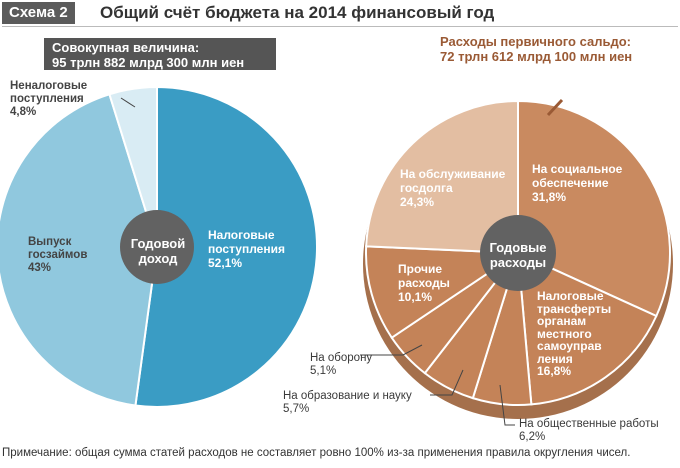  What do you see at coordinates (577, 169) in the screenshot?
I see `label-social-line1: На социальное` at bounding box center [577, 169].